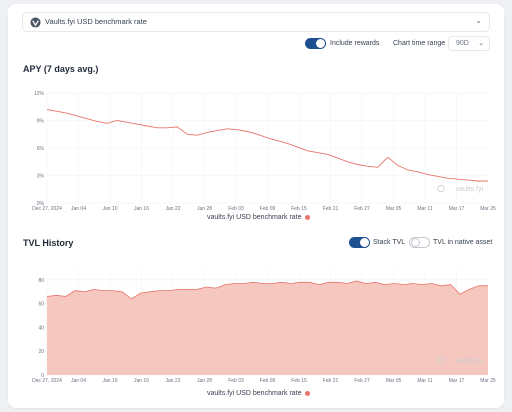 This screenshot has height=412, width=512. I want to click on benchmark-selector: Vaults.fyi USD benchmark rate ⌄, so click(256, 22).